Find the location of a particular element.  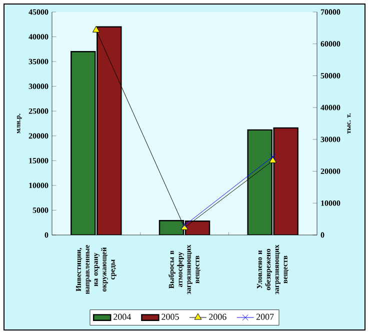

legend-label: 2006 is located at coordinates (217, 317).